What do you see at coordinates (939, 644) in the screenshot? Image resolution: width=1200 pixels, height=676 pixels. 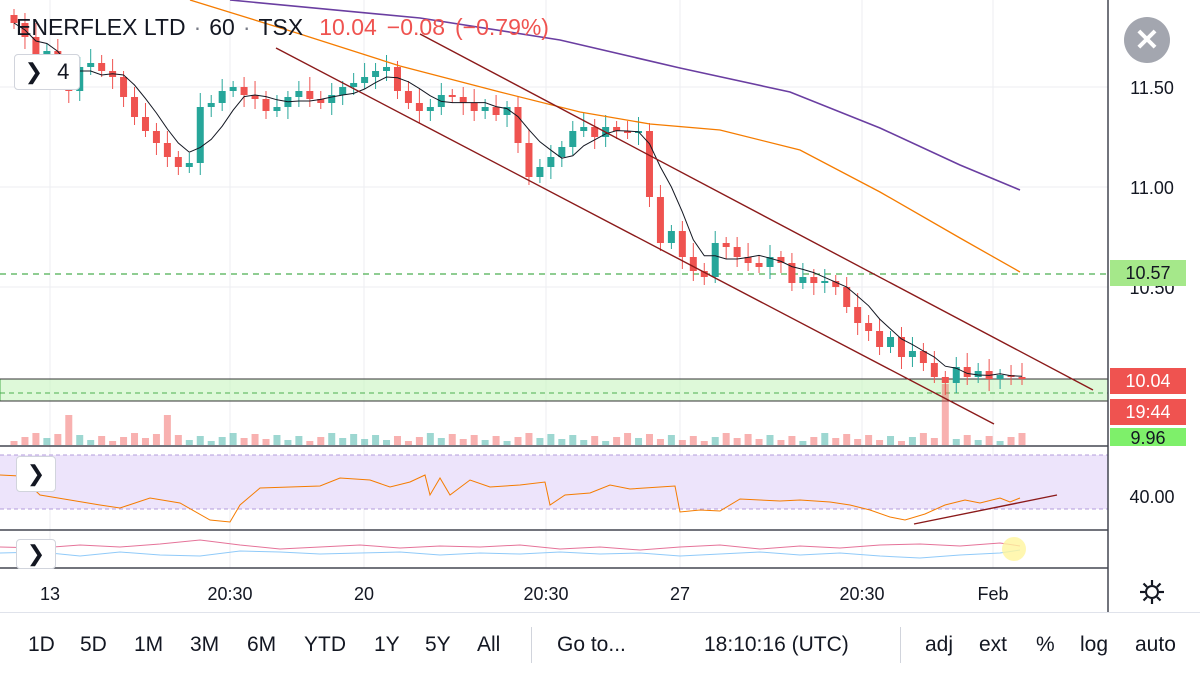 I see `toggle-adj: adj` at bounding box center [939, 644].